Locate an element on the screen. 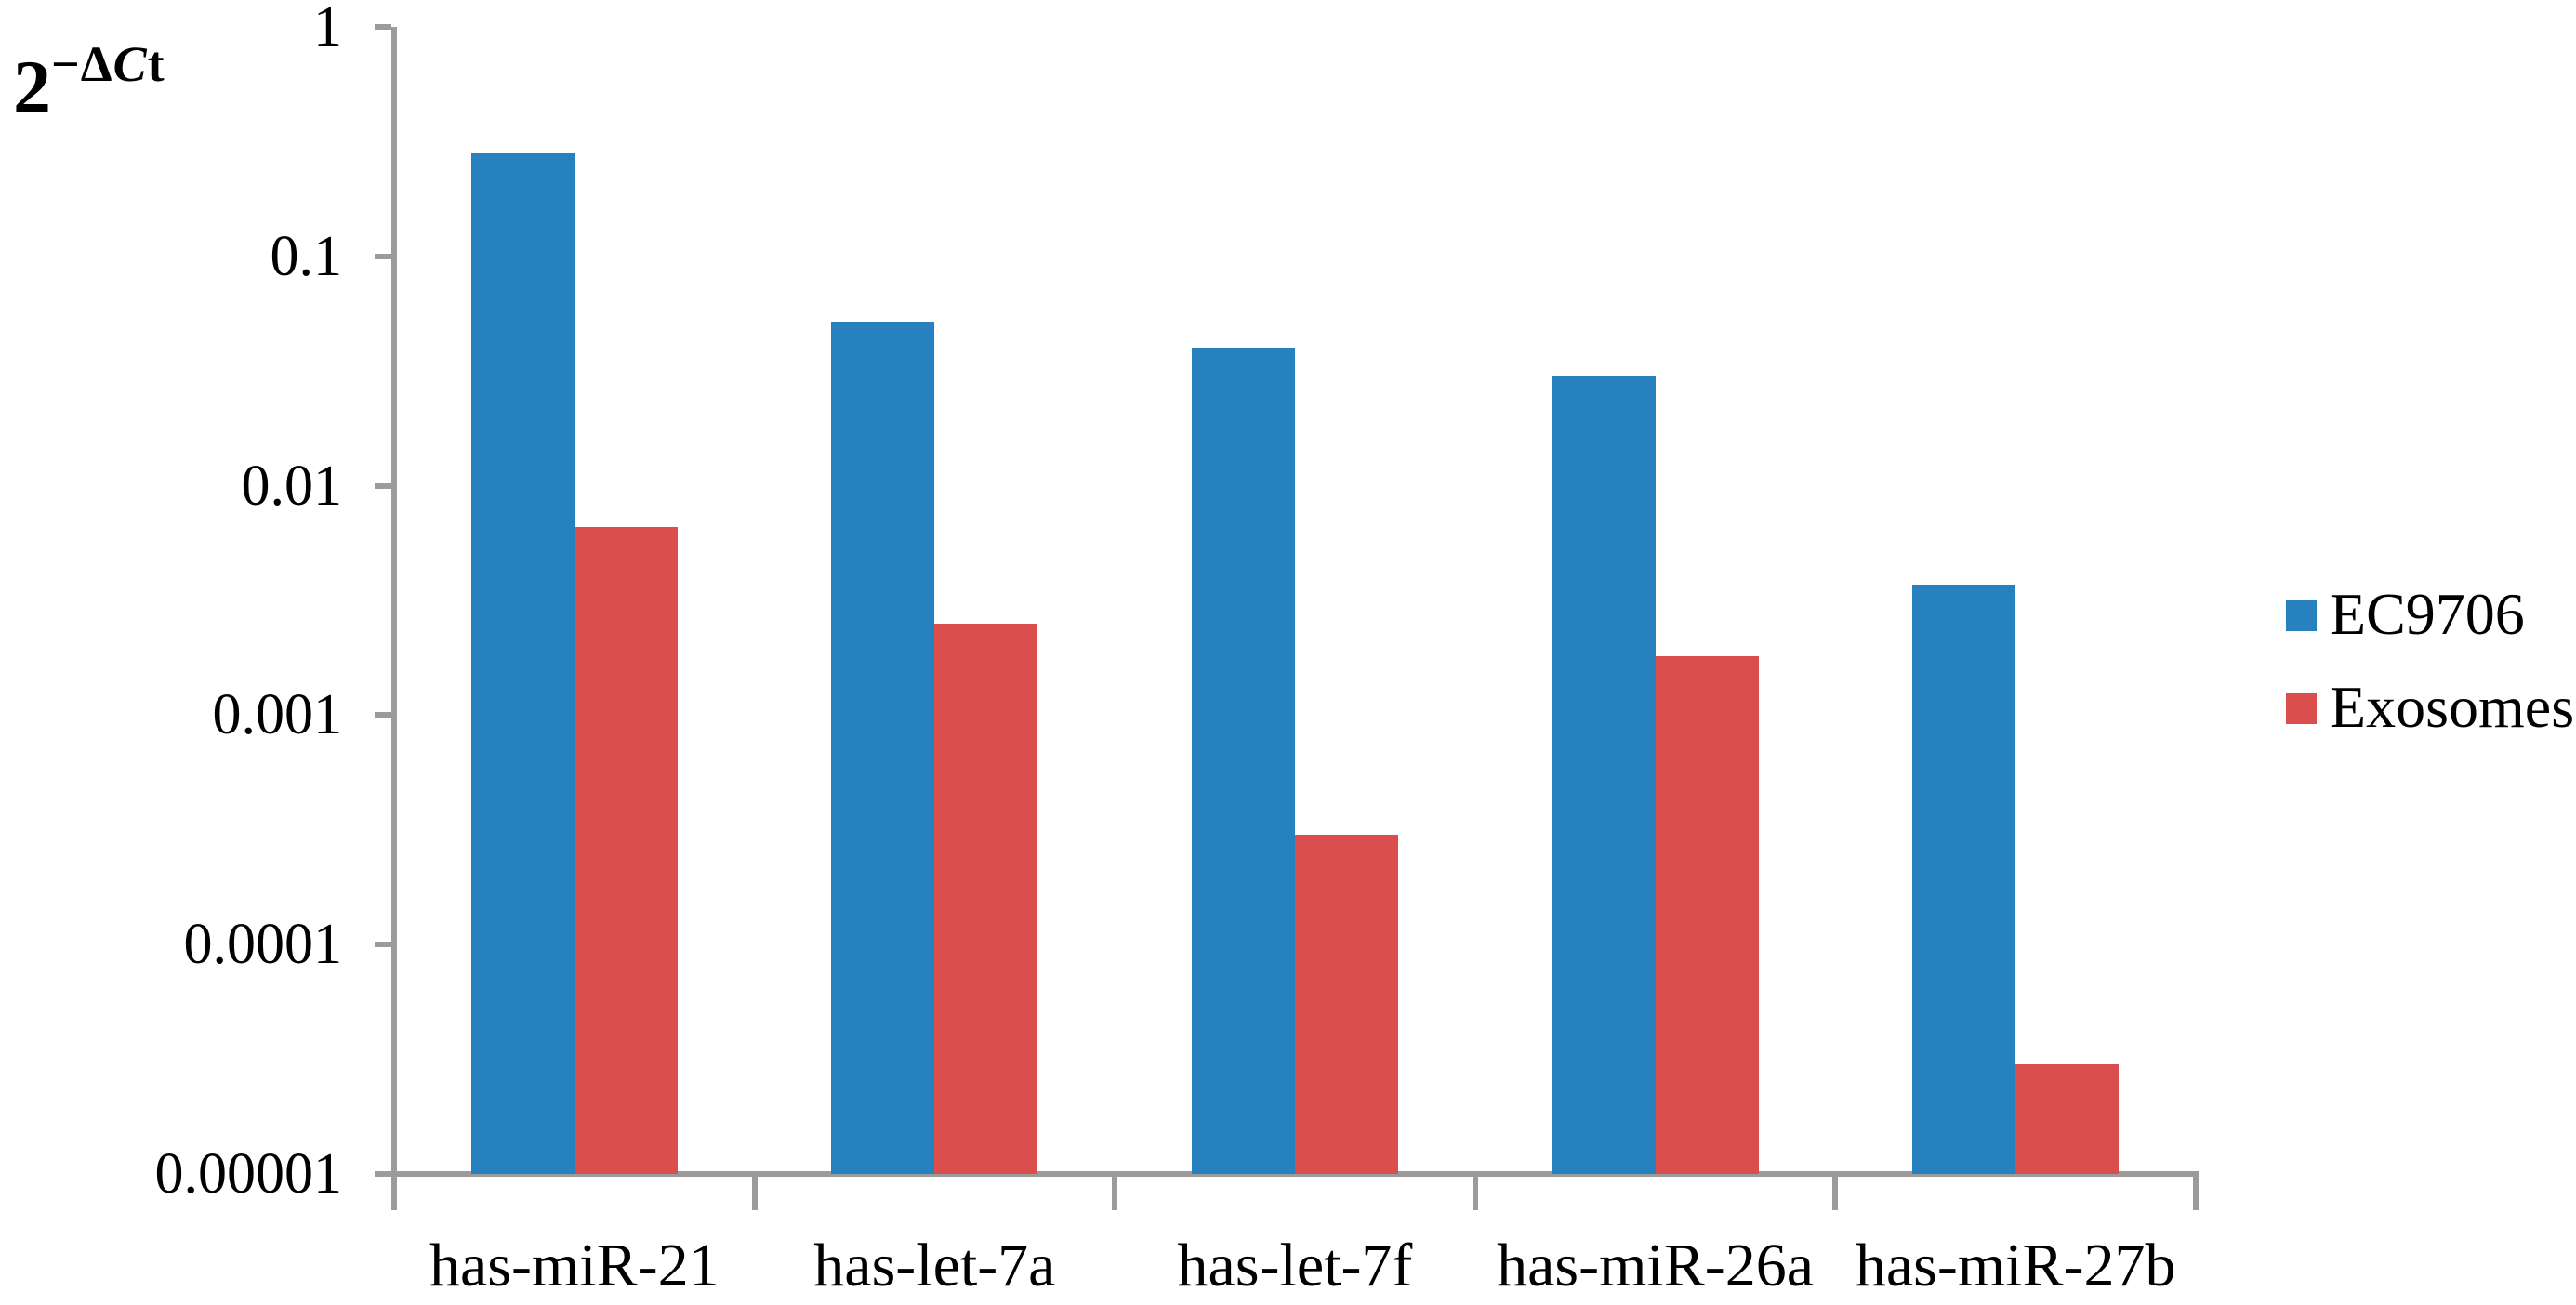  y-axis-title-exponent: −ΔCt is located at coordinates (108, 64).